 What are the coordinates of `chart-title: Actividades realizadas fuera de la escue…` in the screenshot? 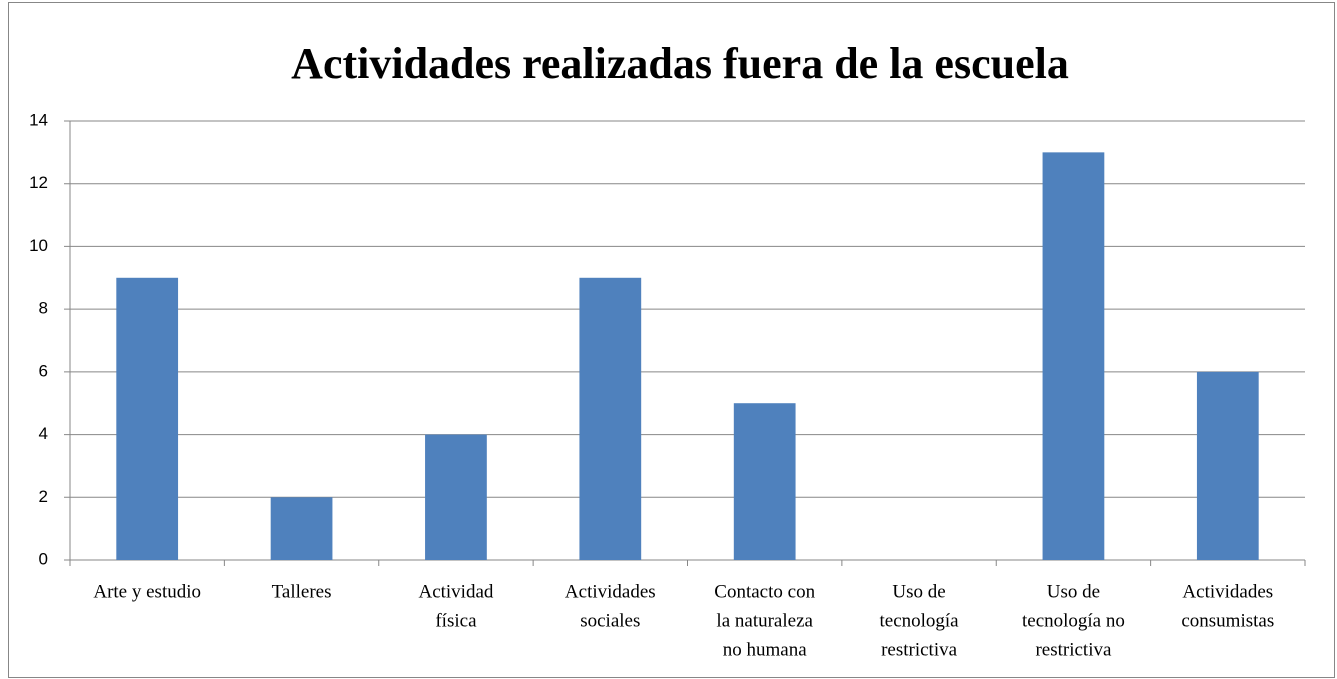 It's located at (680, 63).